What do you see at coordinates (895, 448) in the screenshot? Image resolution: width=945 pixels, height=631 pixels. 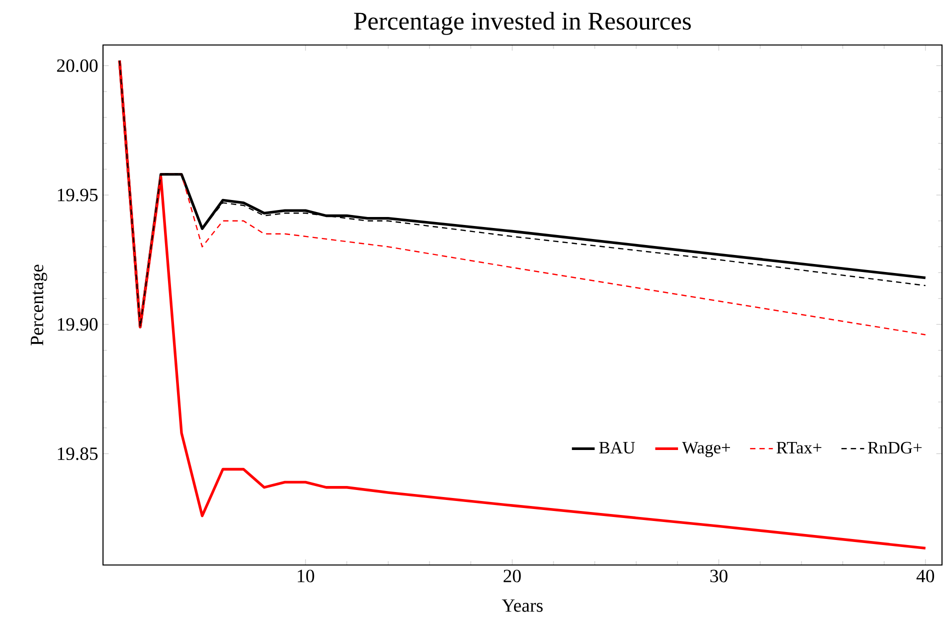 I see `legend-label: RnDG+` at bounding box center [895, 448].